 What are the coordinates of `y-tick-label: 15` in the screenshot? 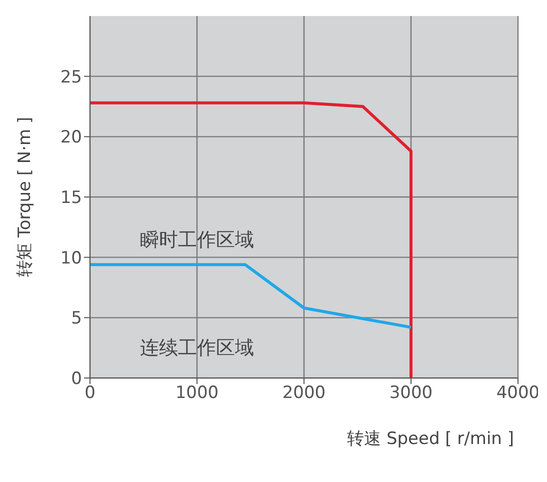 It's located at (71, 198).